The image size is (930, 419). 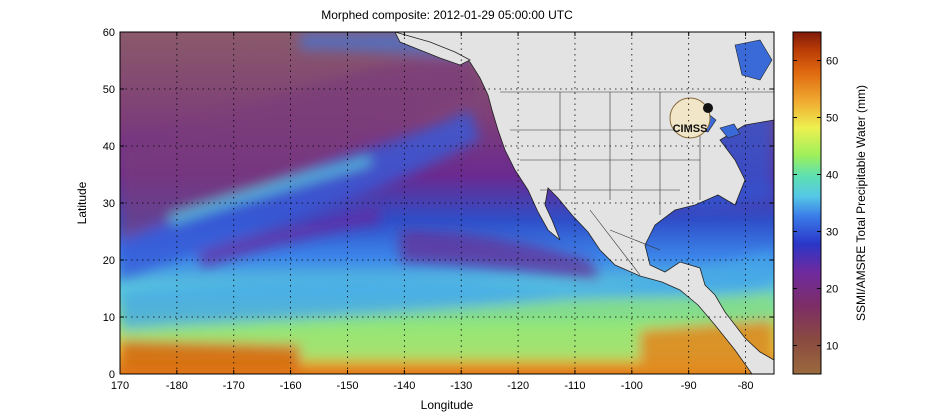 What do you see at coordinates (690, 129) in the screenshot?
I see `svg-text: CIMSS` at bounding box center [690, 129].